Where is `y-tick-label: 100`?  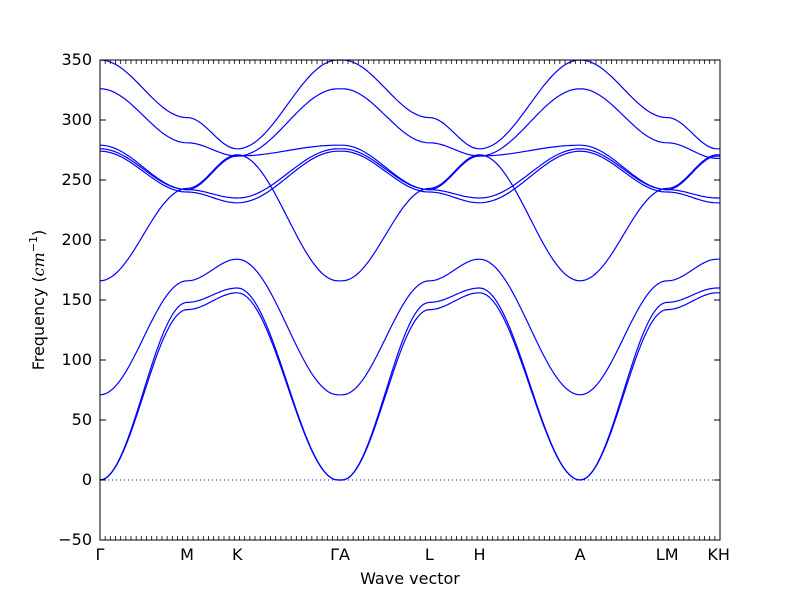 y-tick-label: 100 is located at coordinates (76, 359).